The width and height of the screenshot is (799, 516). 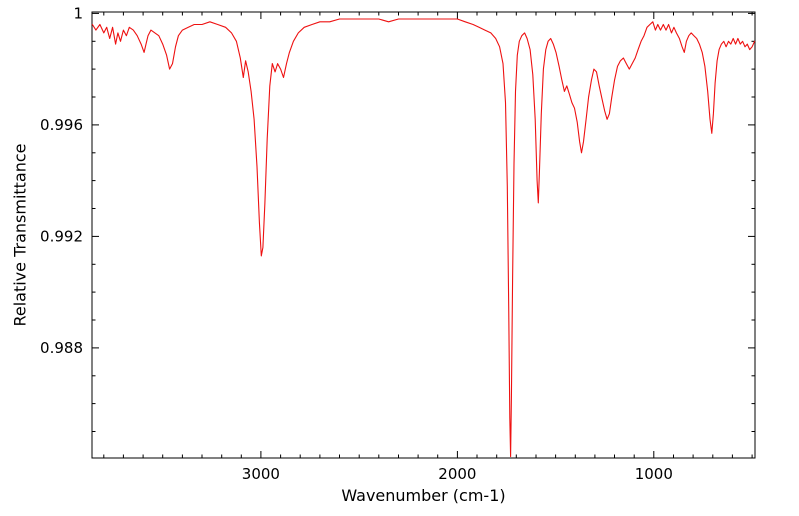 I want to click on x-axis-label: Wavenumber (cm-1), so click(x=423, y=495).